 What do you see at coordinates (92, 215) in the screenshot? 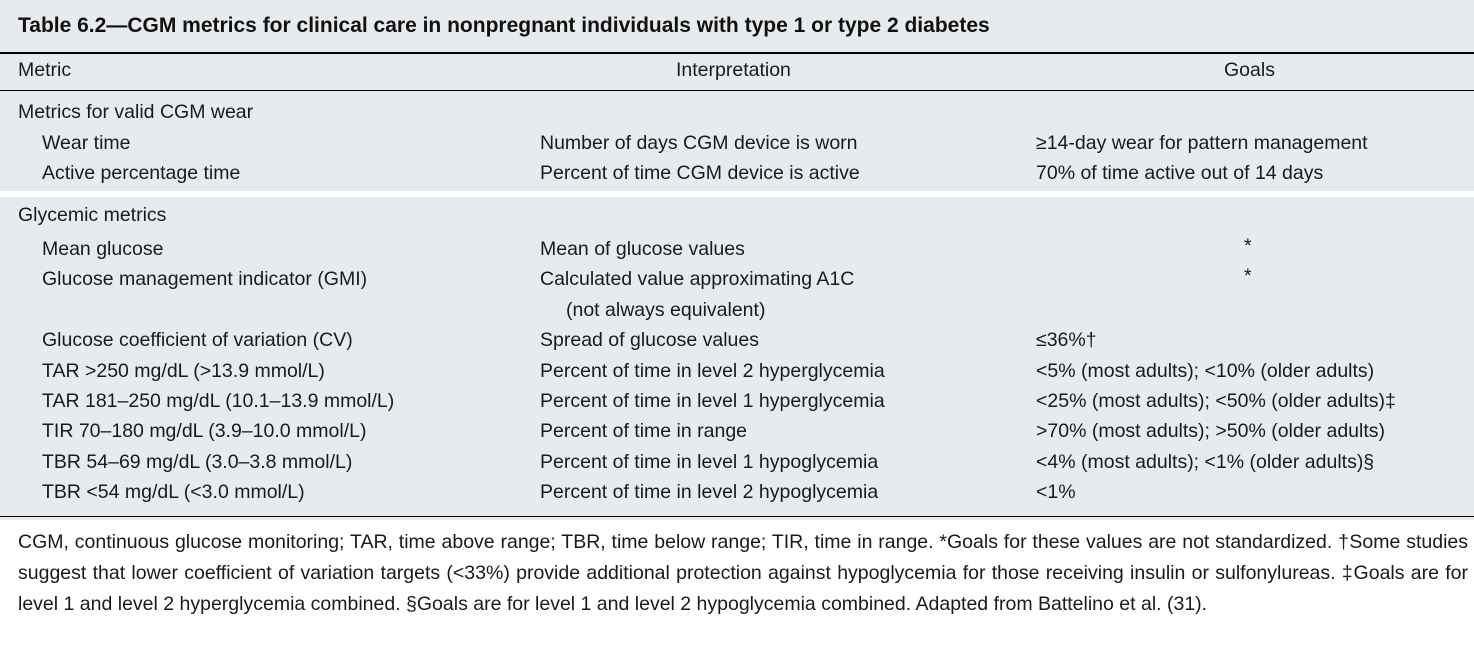
I see `section-label-glycemic: Glycemic metrics` at bounding box center [92, 215].